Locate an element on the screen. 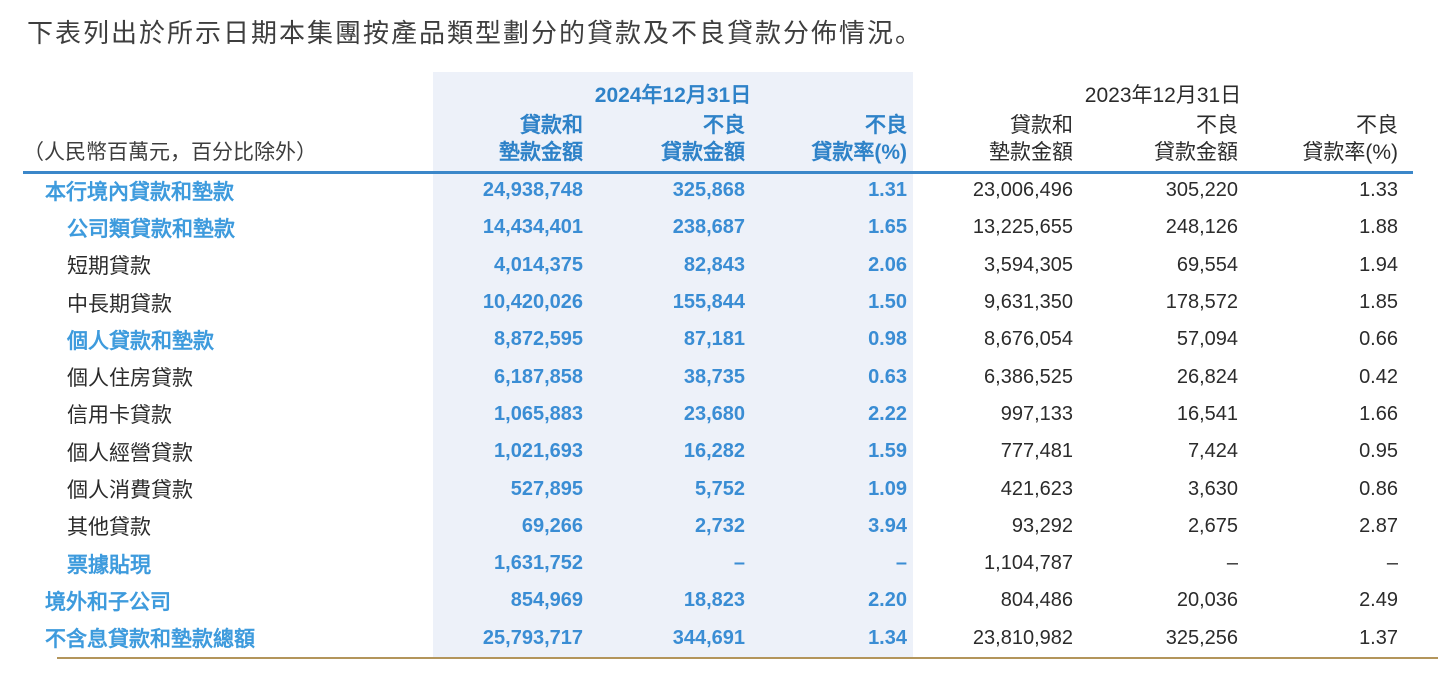  cell-2023-npl-amount: 248,126 is located at coordinates (1201, 227).